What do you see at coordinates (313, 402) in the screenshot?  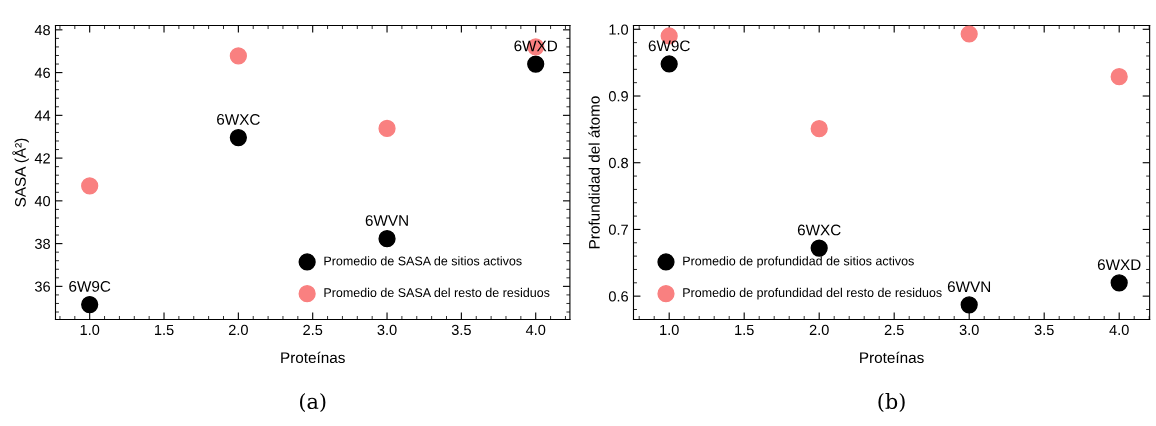 I see `text: (a)` at bounding box center [313, 402].